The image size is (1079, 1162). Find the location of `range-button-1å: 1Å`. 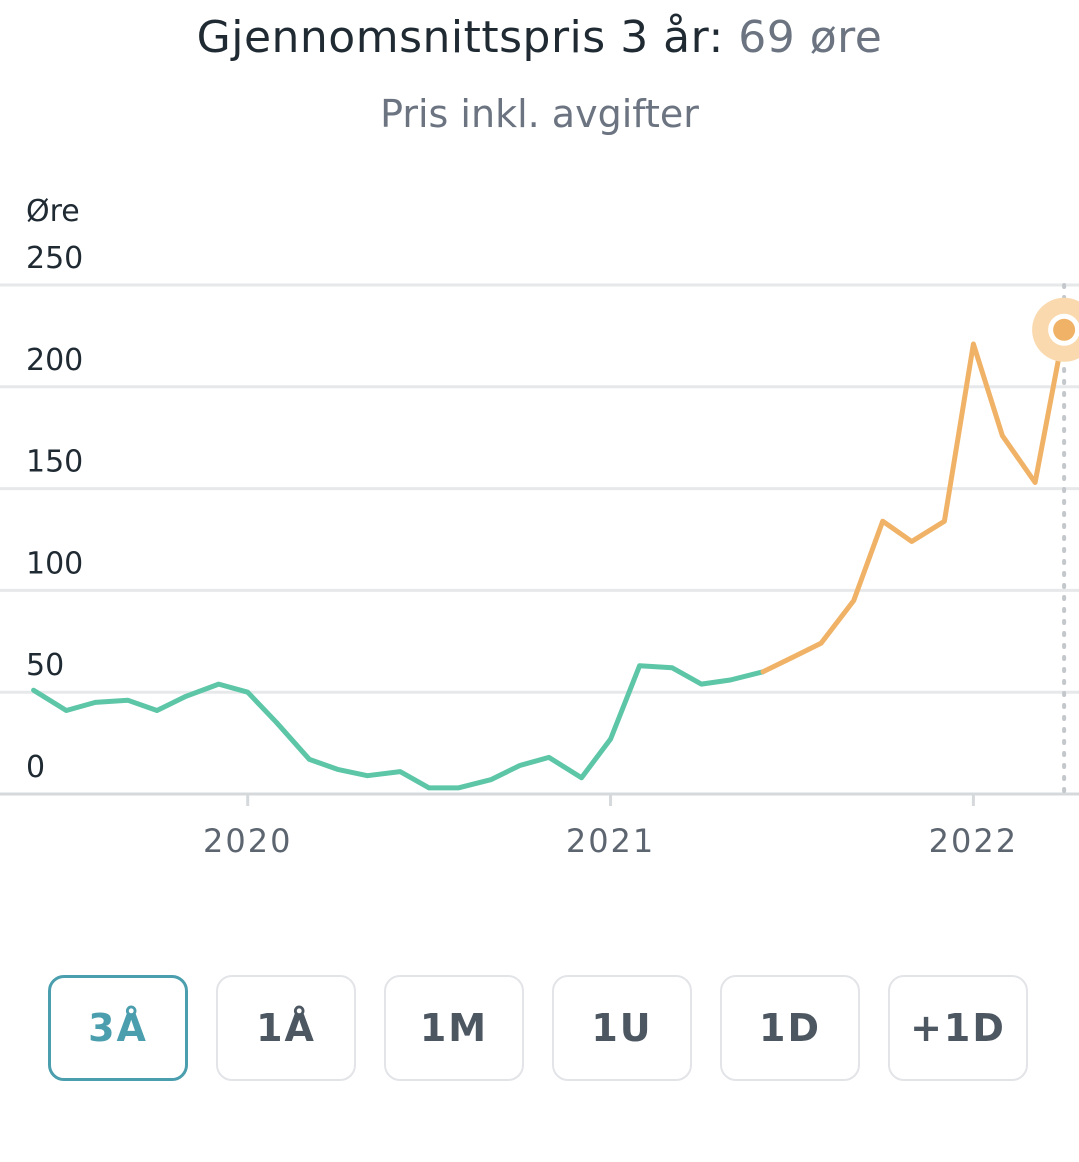

range-button-1å: 1Å is located at coordinates (286, 1028).